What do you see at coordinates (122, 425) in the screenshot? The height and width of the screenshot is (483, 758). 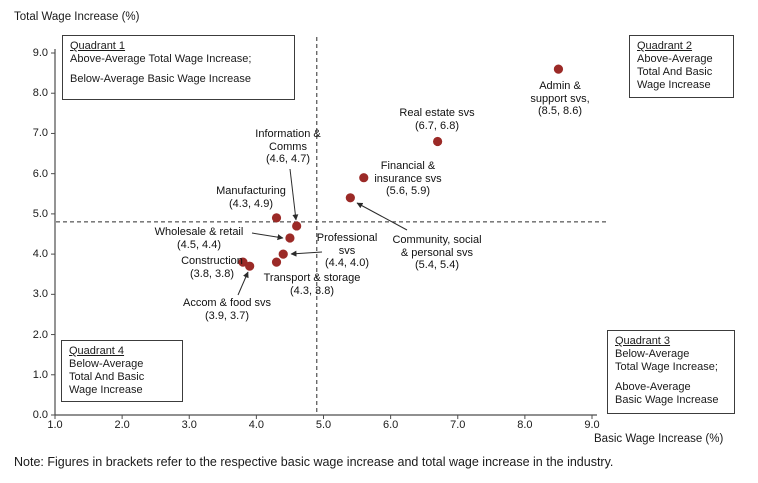 I see `x-tick-label-2.0: 2.0` at bounding box center [122, 425].